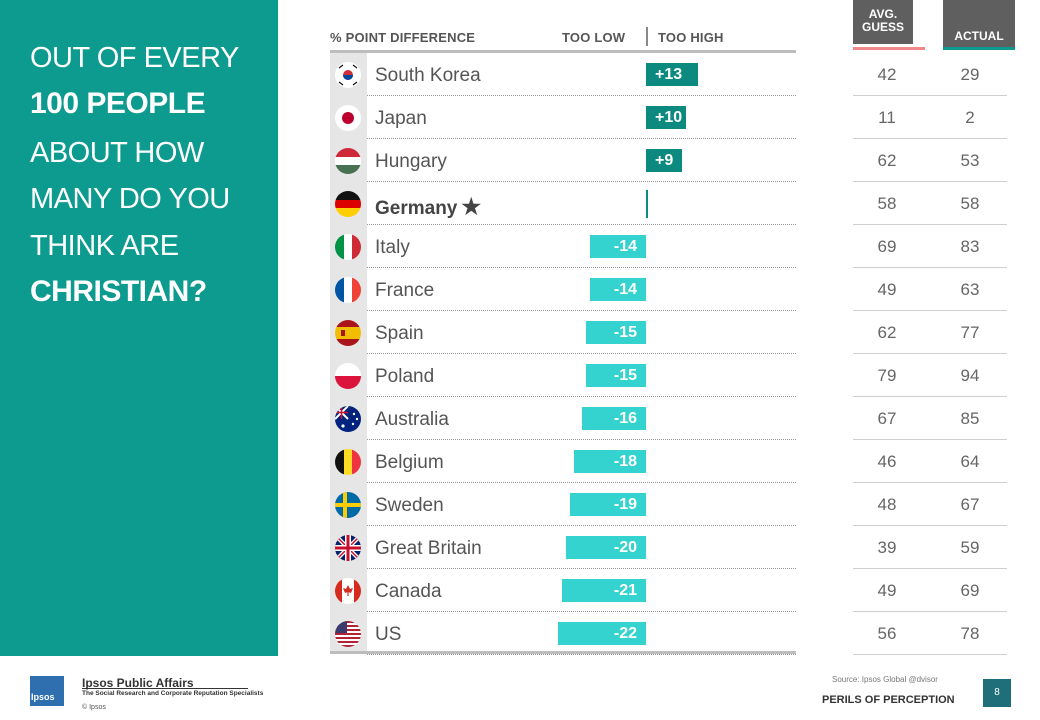  I want to click on actual-value: 63, so click(970, 289).